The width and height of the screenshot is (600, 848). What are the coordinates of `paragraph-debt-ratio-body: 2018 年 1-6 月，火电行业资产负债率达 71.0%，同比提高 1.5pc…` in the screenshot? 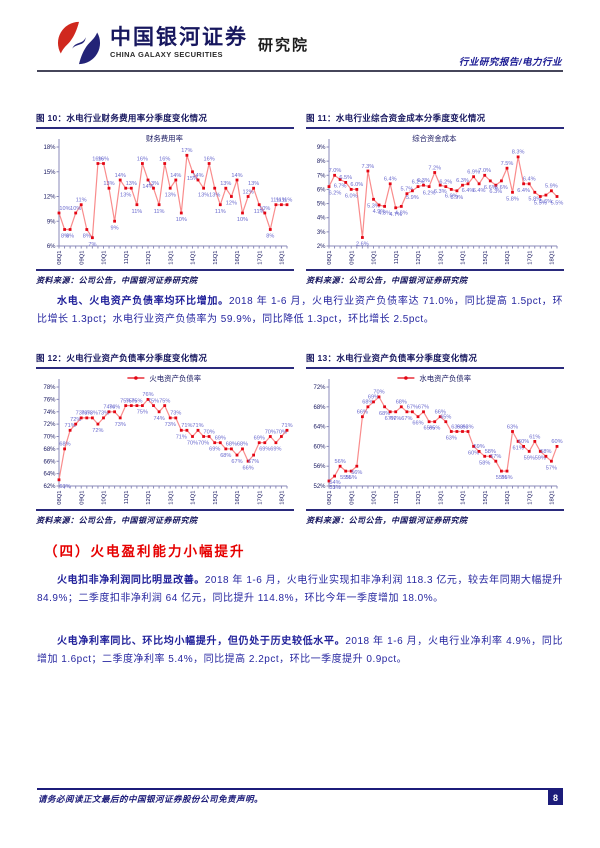 It's located at (300, 310).